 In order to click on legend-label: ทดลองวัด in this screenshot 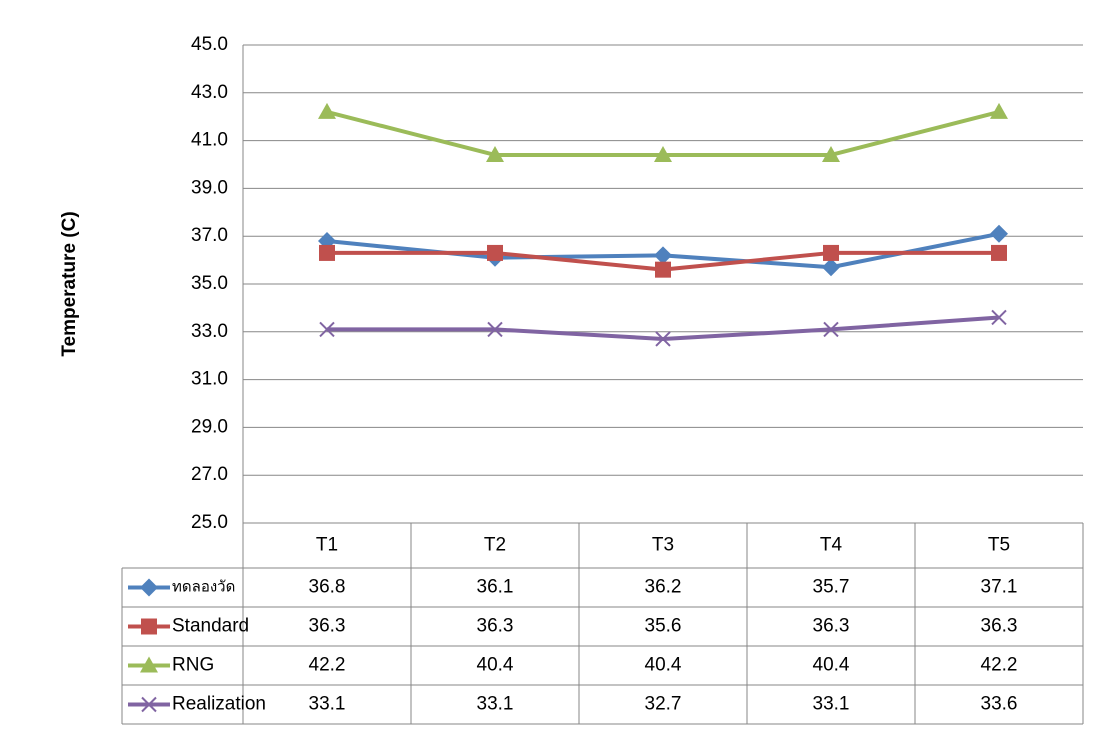, I will do `click(203, 586)`.